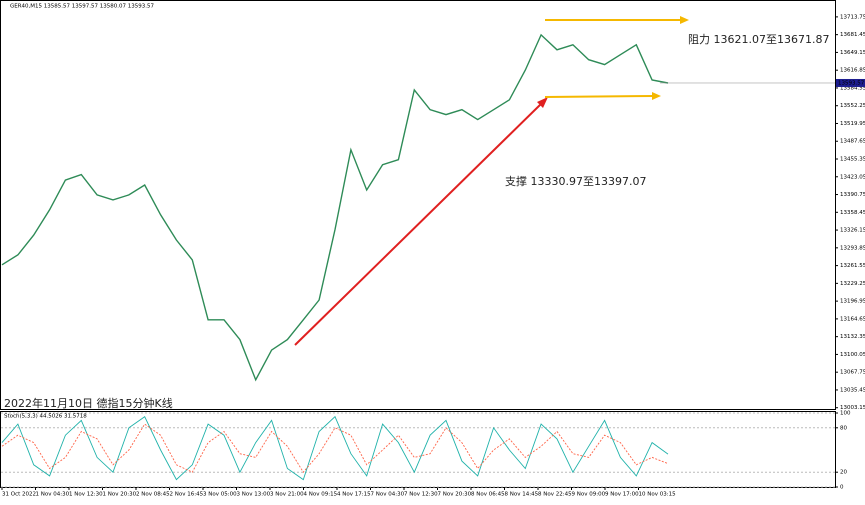  What do you see at coordinates (852, 337) in the screenshot?
I see `y-tick-label: 13132.35` at bounding box center [852, 337].